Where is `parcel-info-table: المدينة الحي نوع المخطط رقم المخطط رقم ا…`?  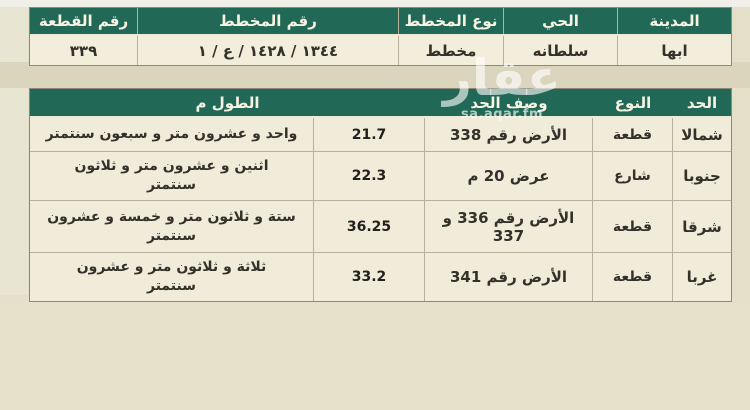
parcel-info-table: المدينة الحي نوع المخطط رقم المخطط رقم ا… is located at coordinates (380, 36).